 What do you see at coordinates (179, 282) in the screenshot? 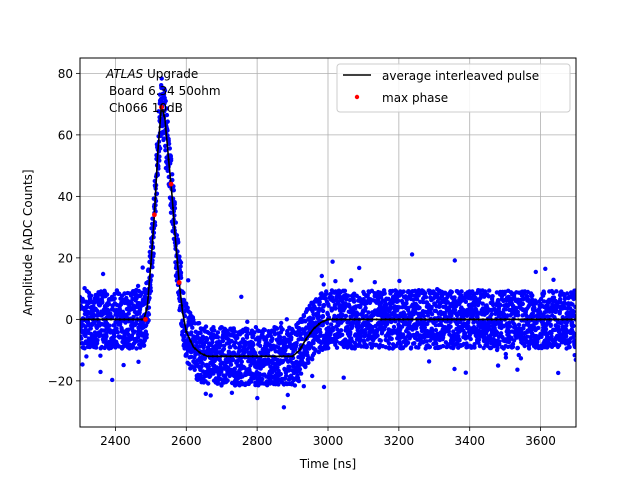
I see `max-phase-point` at bounding box center [179, 282].